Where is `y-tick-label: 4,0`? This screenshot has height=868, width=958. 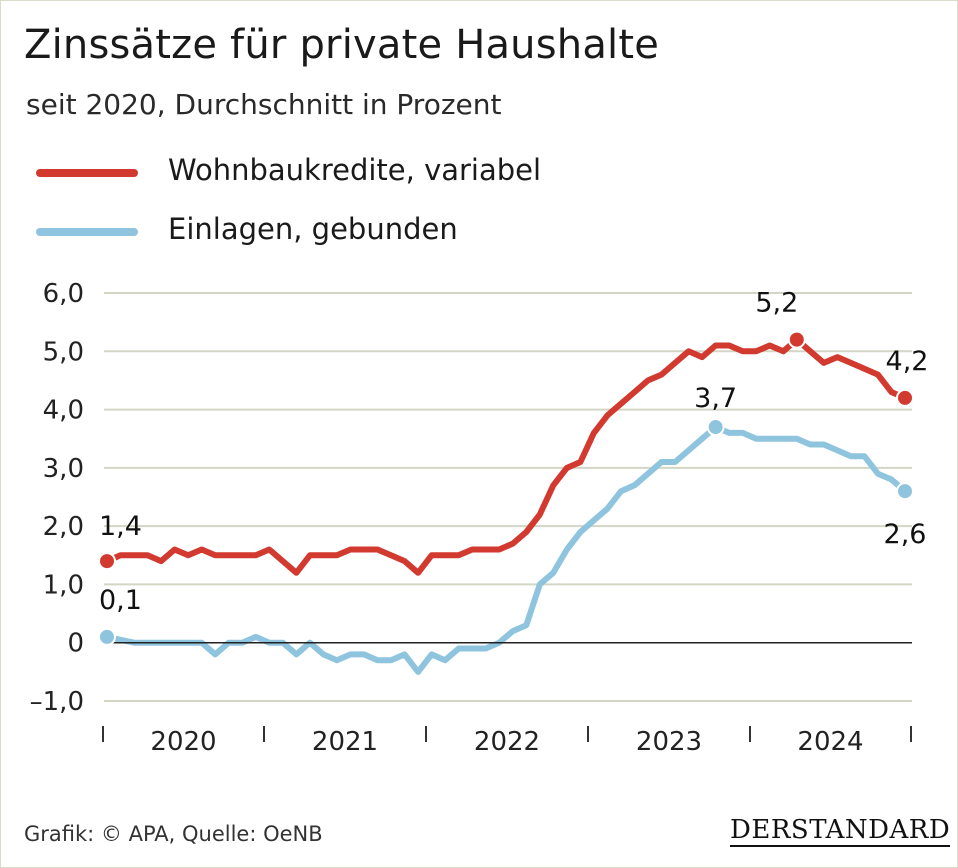
y-tick-label: 4,0 is located at coordinates (63, 411).